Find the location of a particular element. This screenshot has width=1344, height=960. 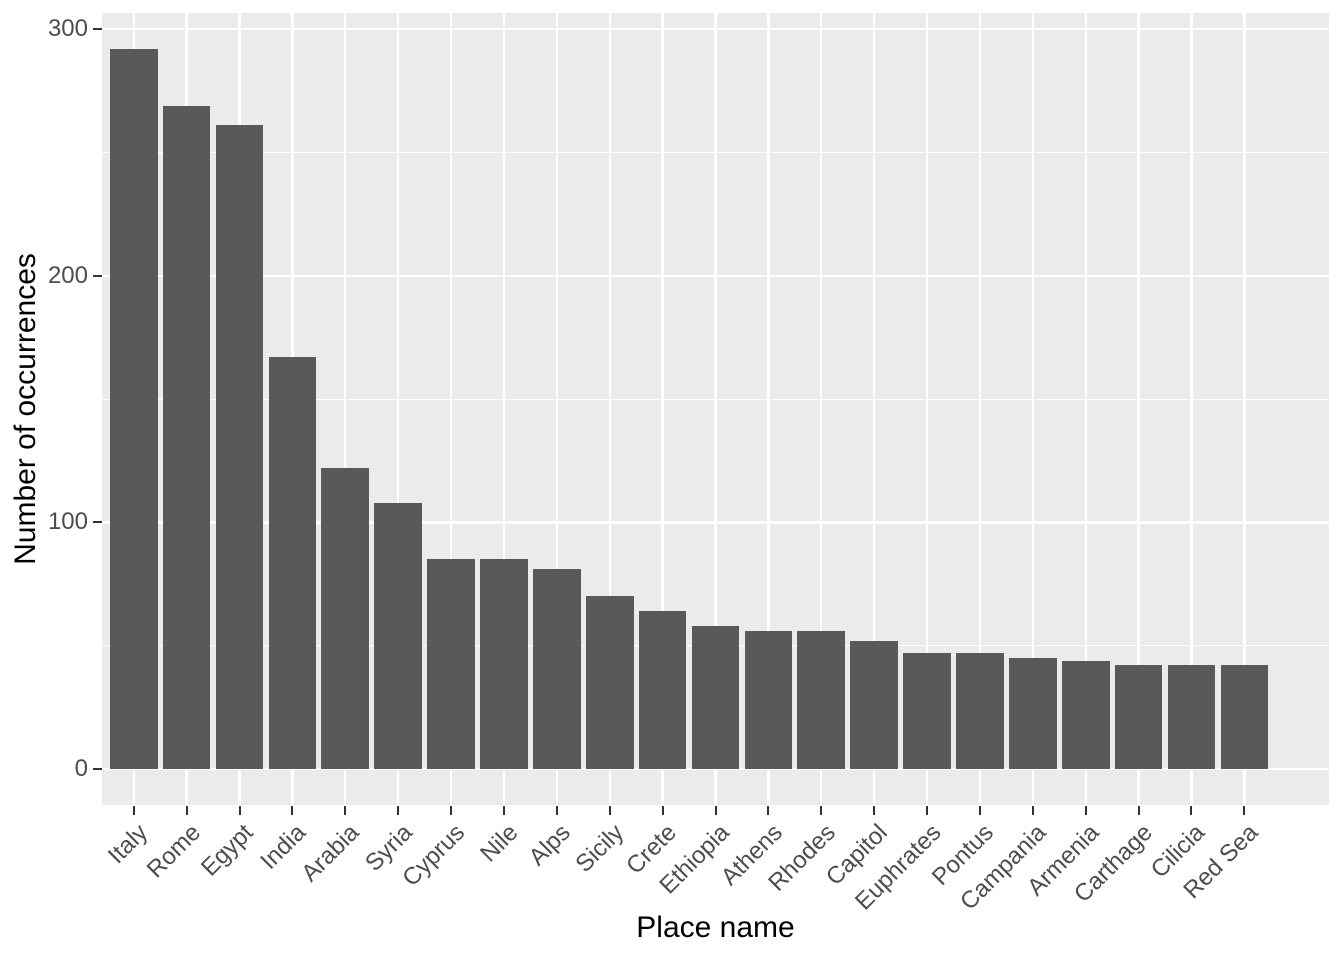

y-tick-label-100: 100 is located at coordinates (67, 522).